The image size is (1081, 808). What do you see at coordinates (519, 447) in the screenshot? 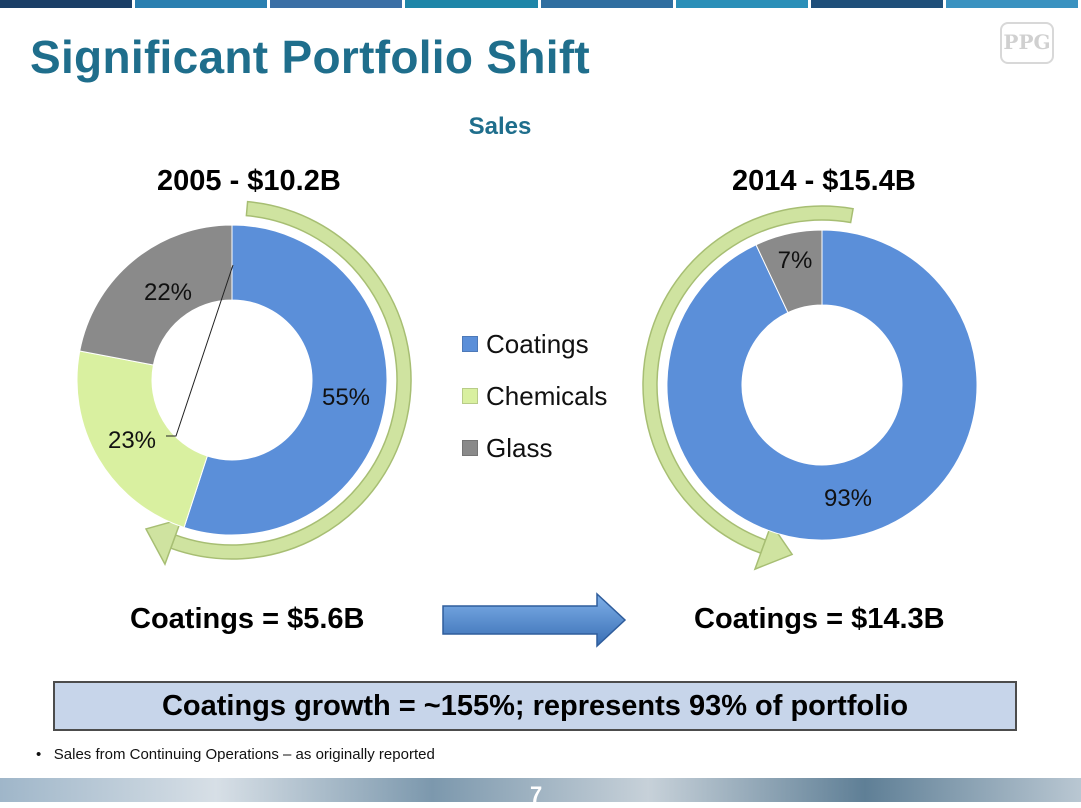
I see `legend-label-glass: Glass` at bounding box center [519, 447].